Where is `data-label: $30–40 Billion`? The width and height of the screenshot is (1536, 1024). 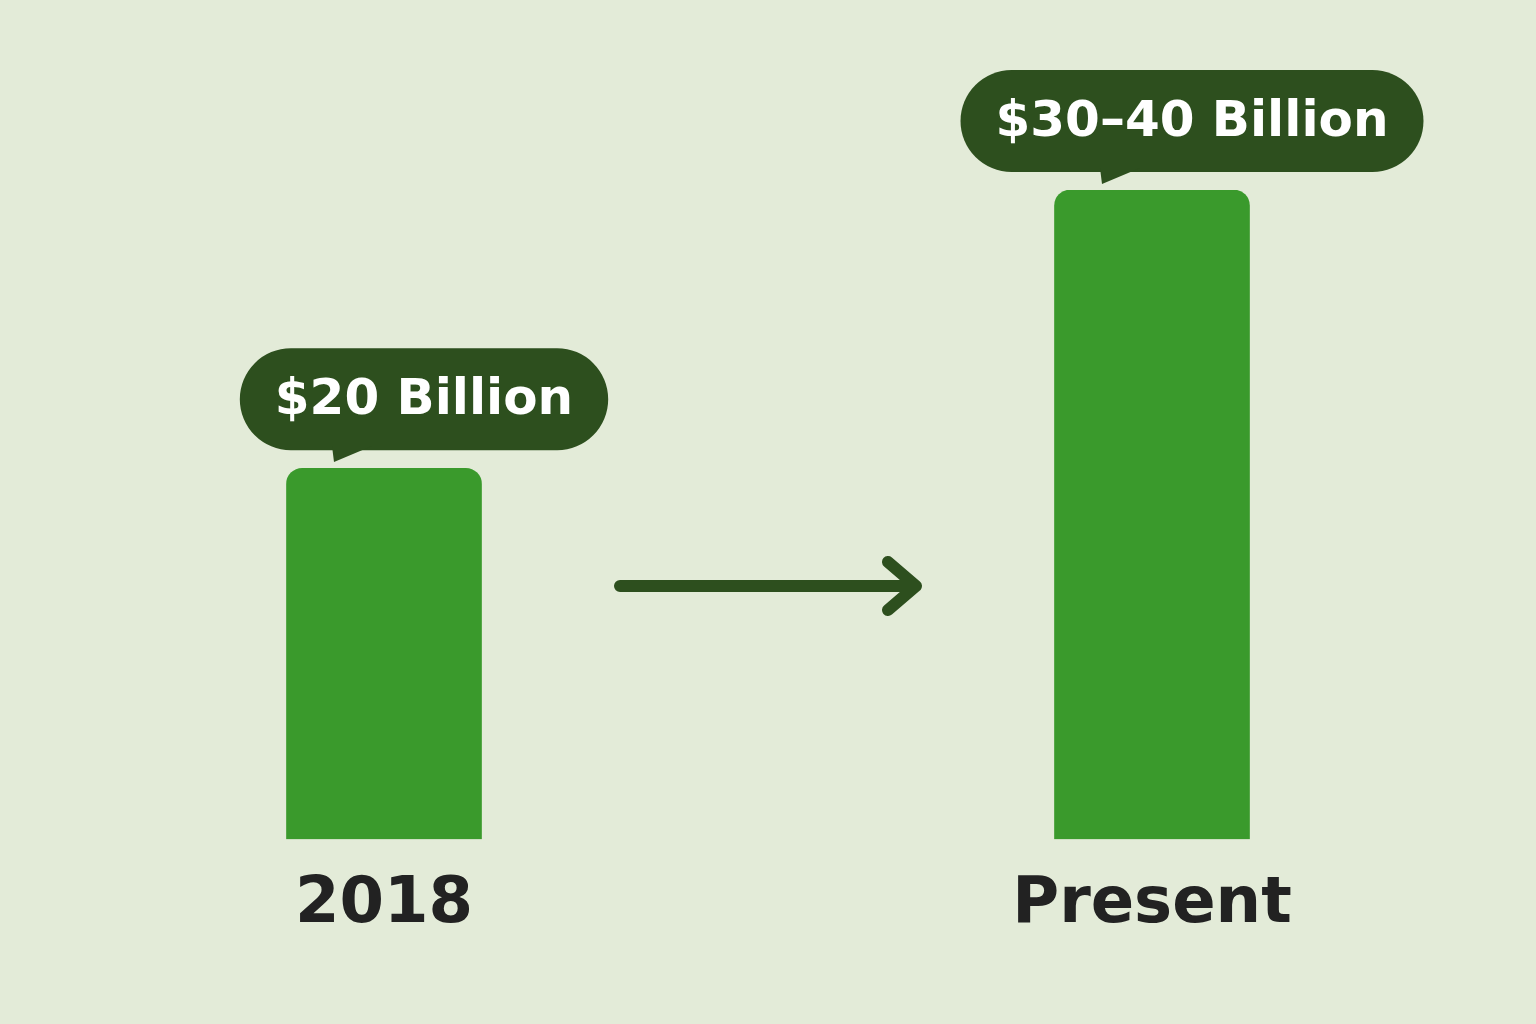
data-label: $30–40 Billion is located at coordinates (1192, 118).